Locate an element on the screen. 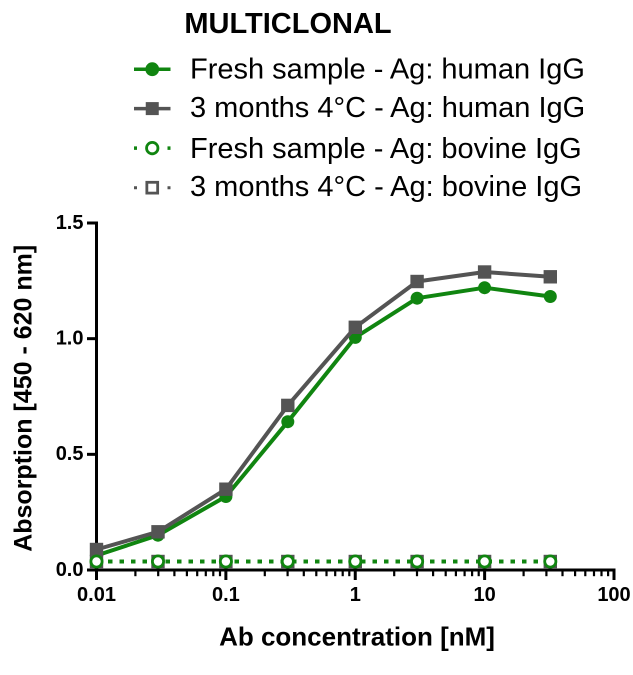 The width and height of the screenshot is (633, 675). svg-text: 100 is located at coordinates (613, 595).